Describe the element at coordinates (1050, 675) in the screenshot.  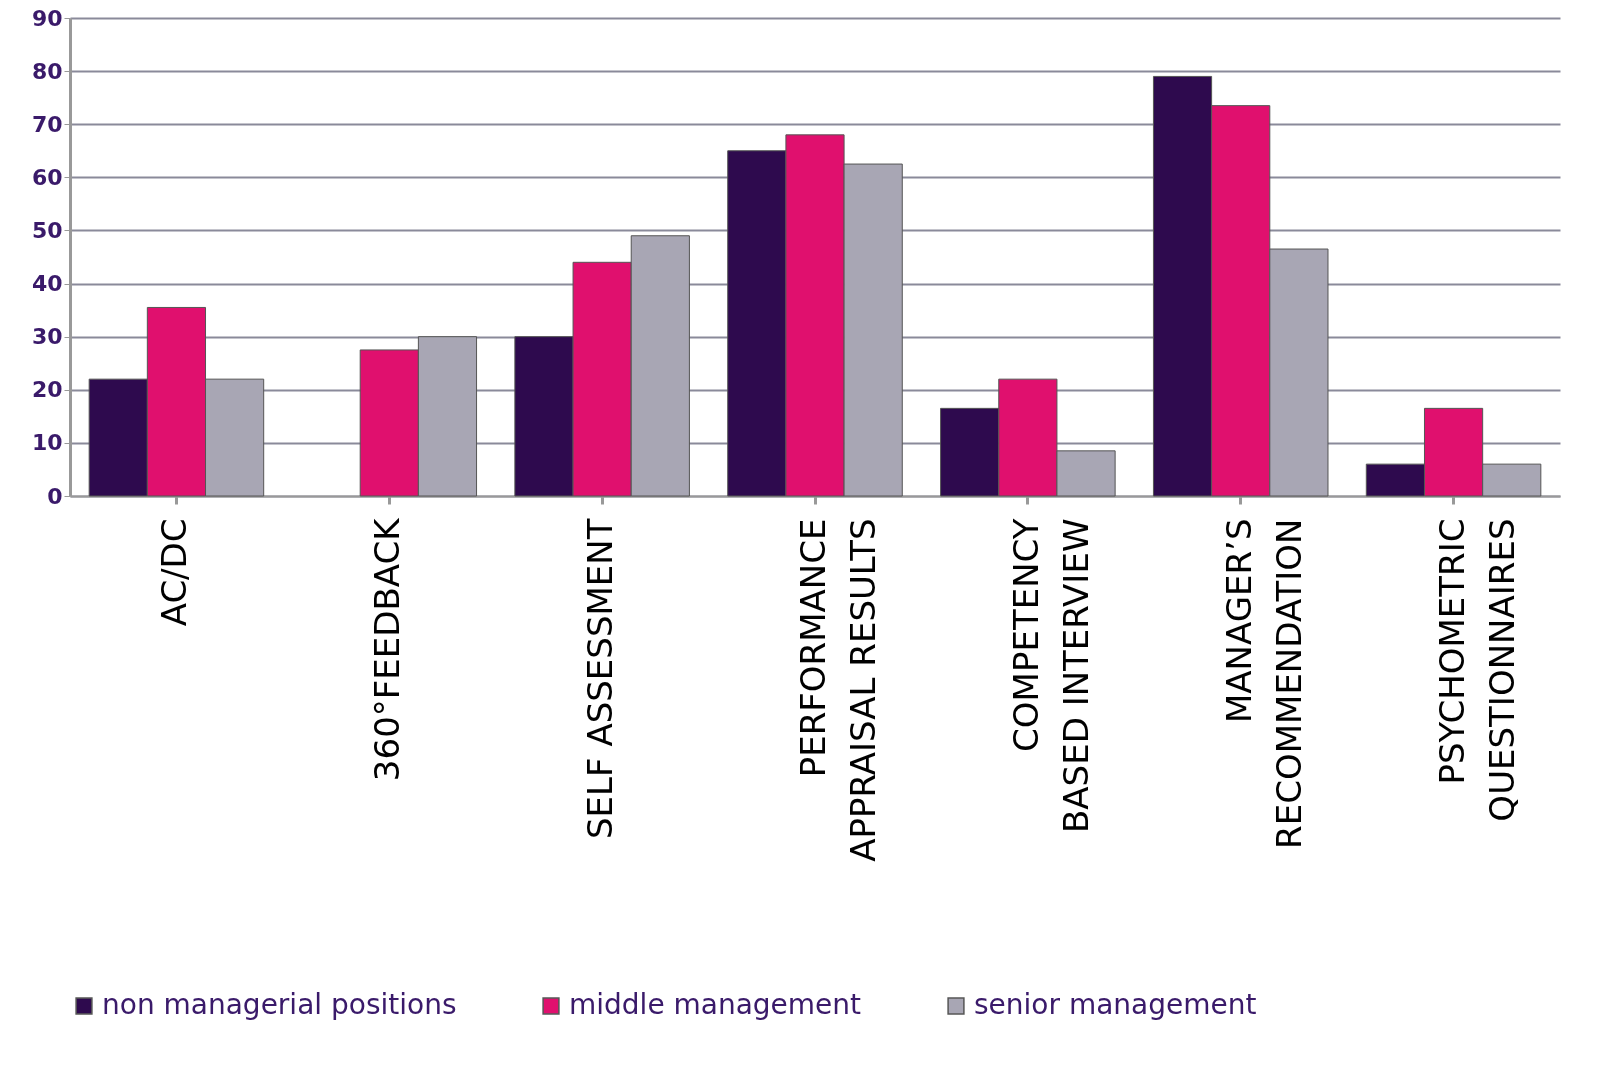
I see `x-tick-label: COMPETENCY BASED INTERVIEW` at that location.